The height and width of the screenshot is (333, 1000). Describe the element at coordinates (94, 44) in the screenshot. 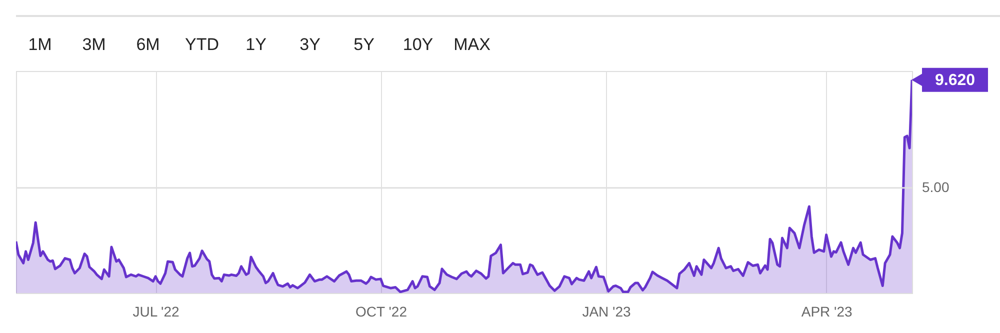

I see `text: 3M` at that location.